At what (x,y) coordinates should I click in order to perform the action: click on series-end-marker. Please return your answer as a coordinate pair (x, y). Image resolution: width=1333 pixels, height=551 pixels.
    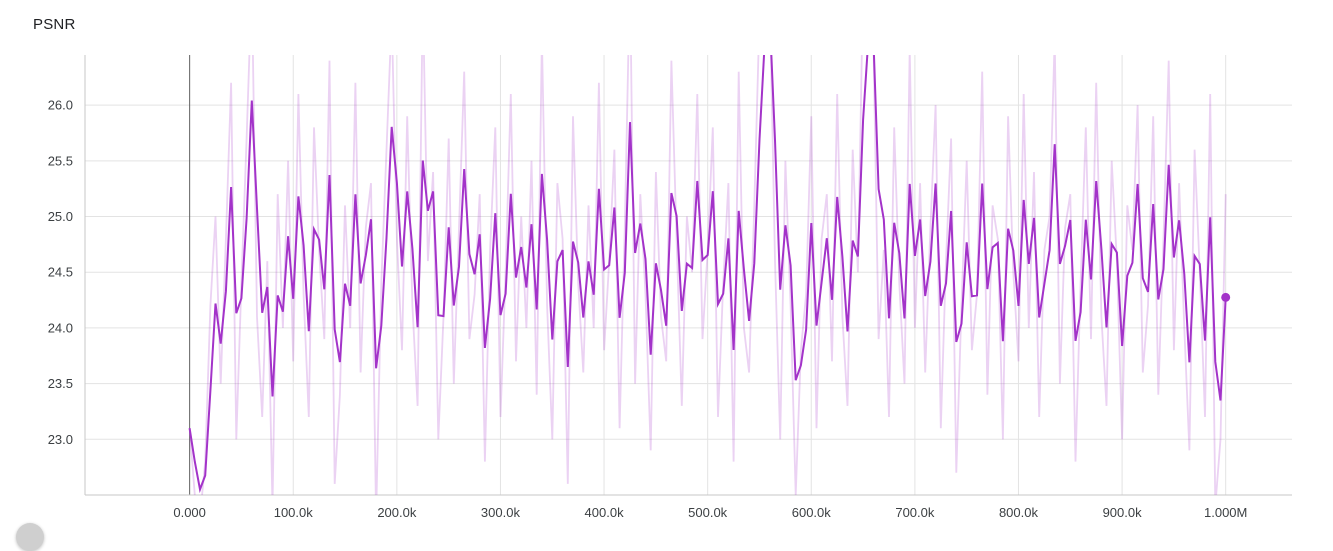
    Looking at the image, I should click on (1226, 297).